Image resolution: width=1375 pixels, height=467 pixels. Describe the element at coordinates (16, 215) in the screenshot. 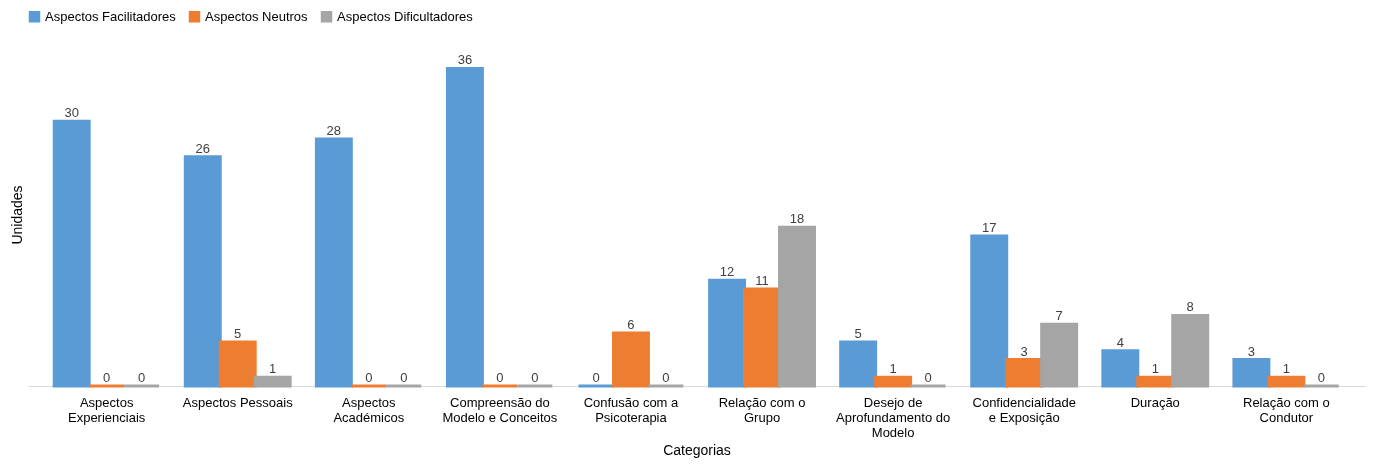

I see `y-axis-title: Unidades` at that location.